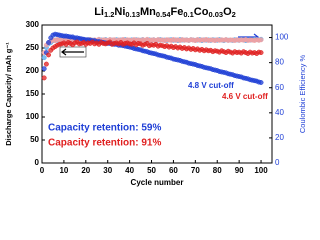 The image size is (320, 240). I want to click on chart-title: Li1.2Ni0.13Mn0.54Fe0.1Co0.03O2, so click(165, 12).